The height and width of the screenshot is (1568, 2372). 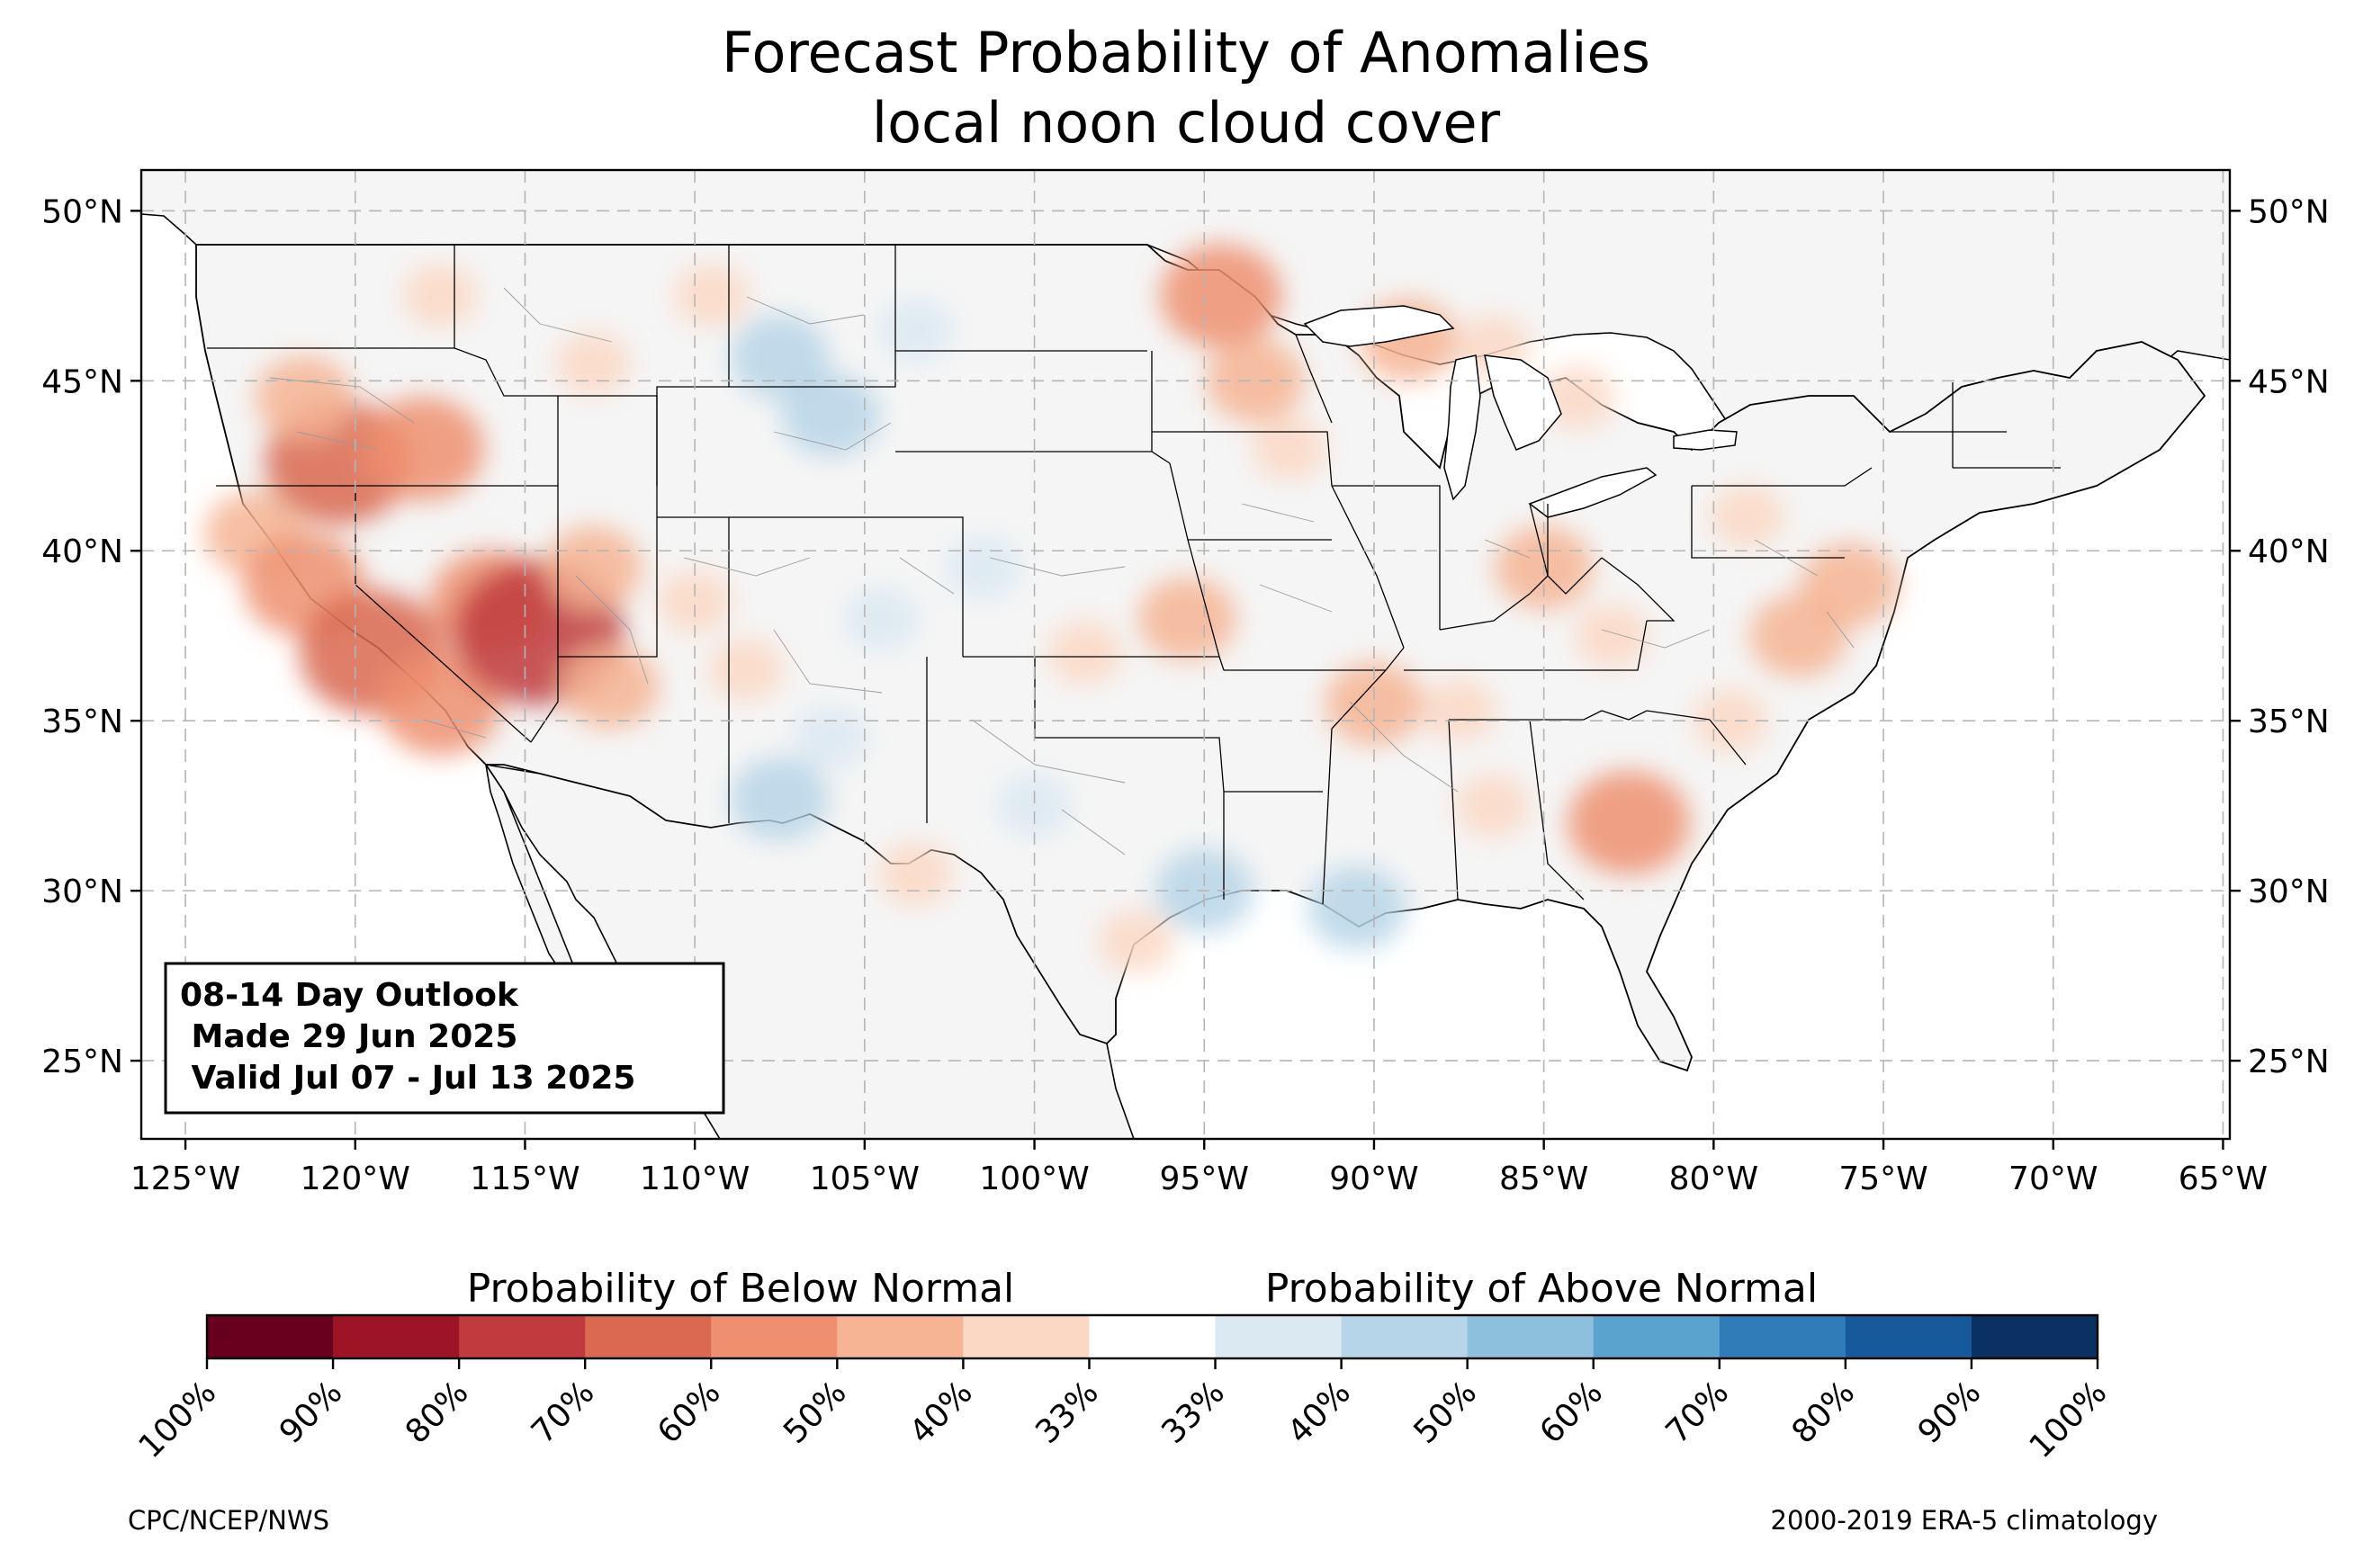 What do you see at coordinates (82, 381) in the screenshot?
I see `lat-tick-label-left: 45°N` at bounding box center [82, 381].